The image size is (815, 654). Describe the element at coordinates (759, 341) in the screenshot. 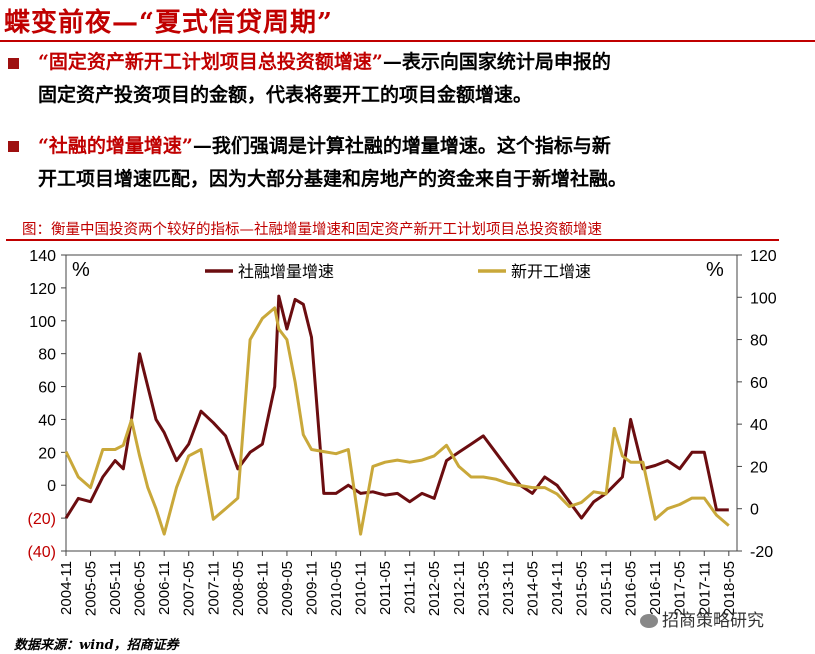

I see `right-axis-tick-label: 80` at that location.